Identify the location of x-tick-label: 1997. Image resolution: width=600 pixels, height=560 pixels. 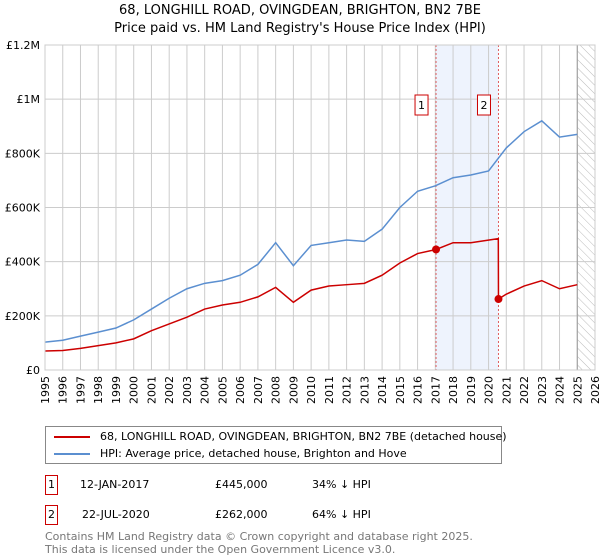
(80, 390).